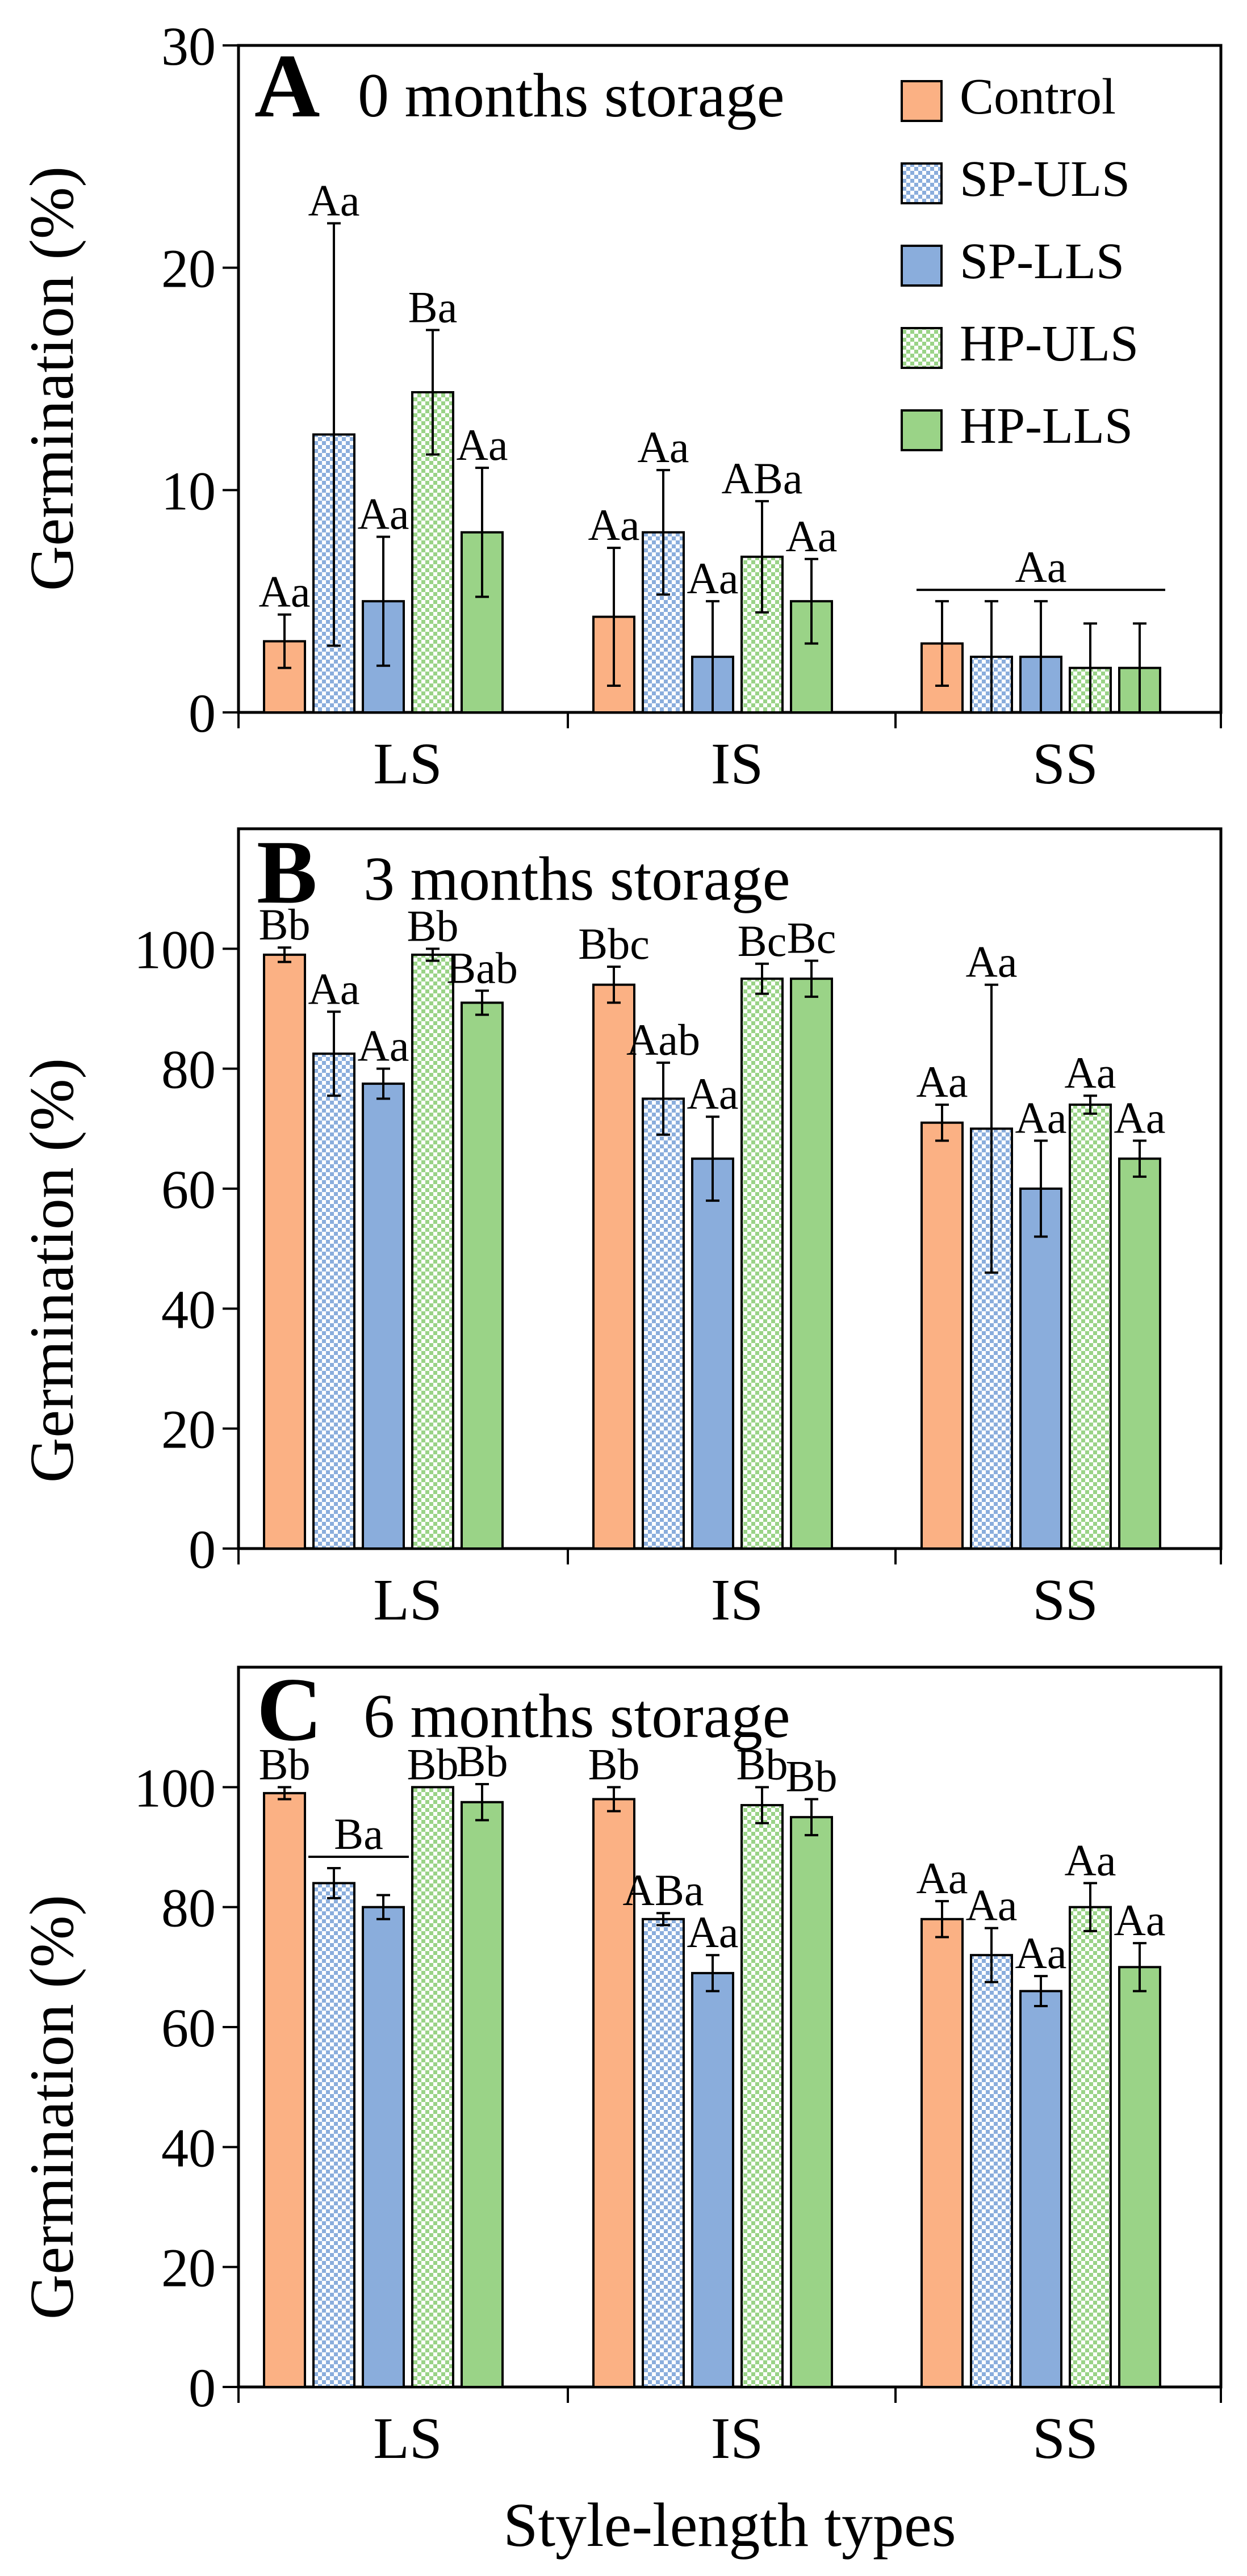 The image size is (1247, 2576). Describe the element at coordinates (287, 872) in the screenshot. I see `panel-b-letter: B` at that location.